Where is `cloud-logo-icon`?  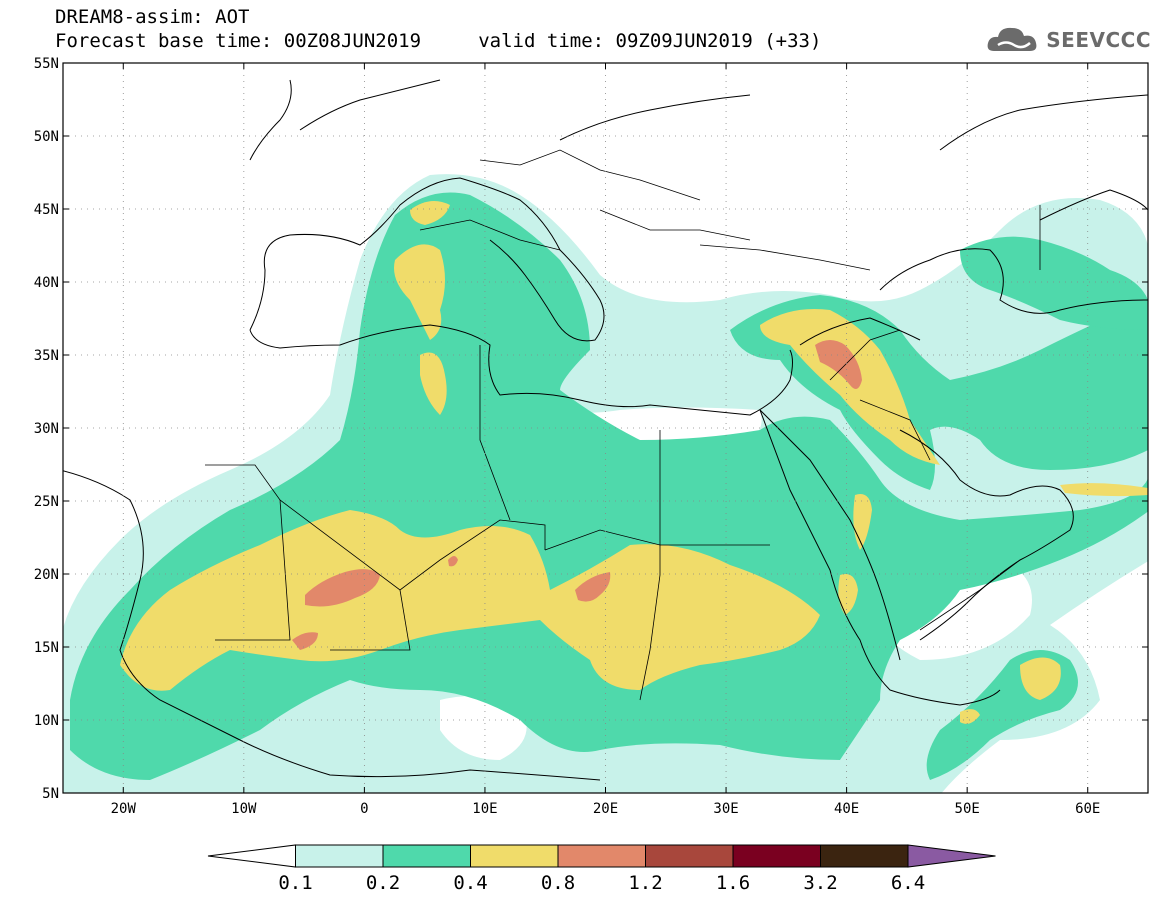 cloud-logo-icon is located at coordinates (1012, 39).